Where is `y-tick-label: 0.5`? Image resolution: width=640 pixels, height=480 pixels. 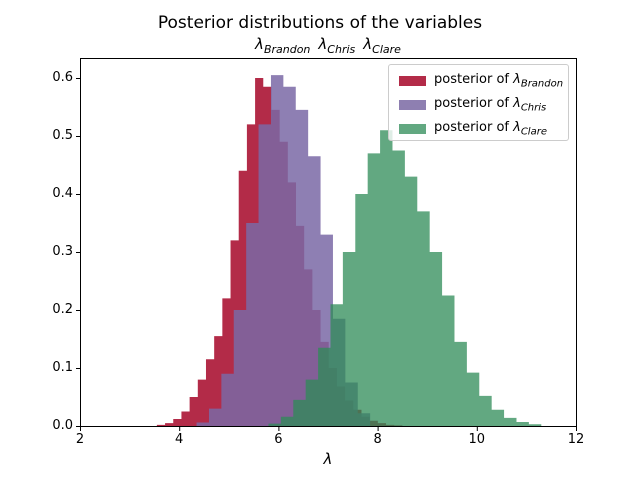
y-tick-label: 0.5 is located at coordinates (62, 135).